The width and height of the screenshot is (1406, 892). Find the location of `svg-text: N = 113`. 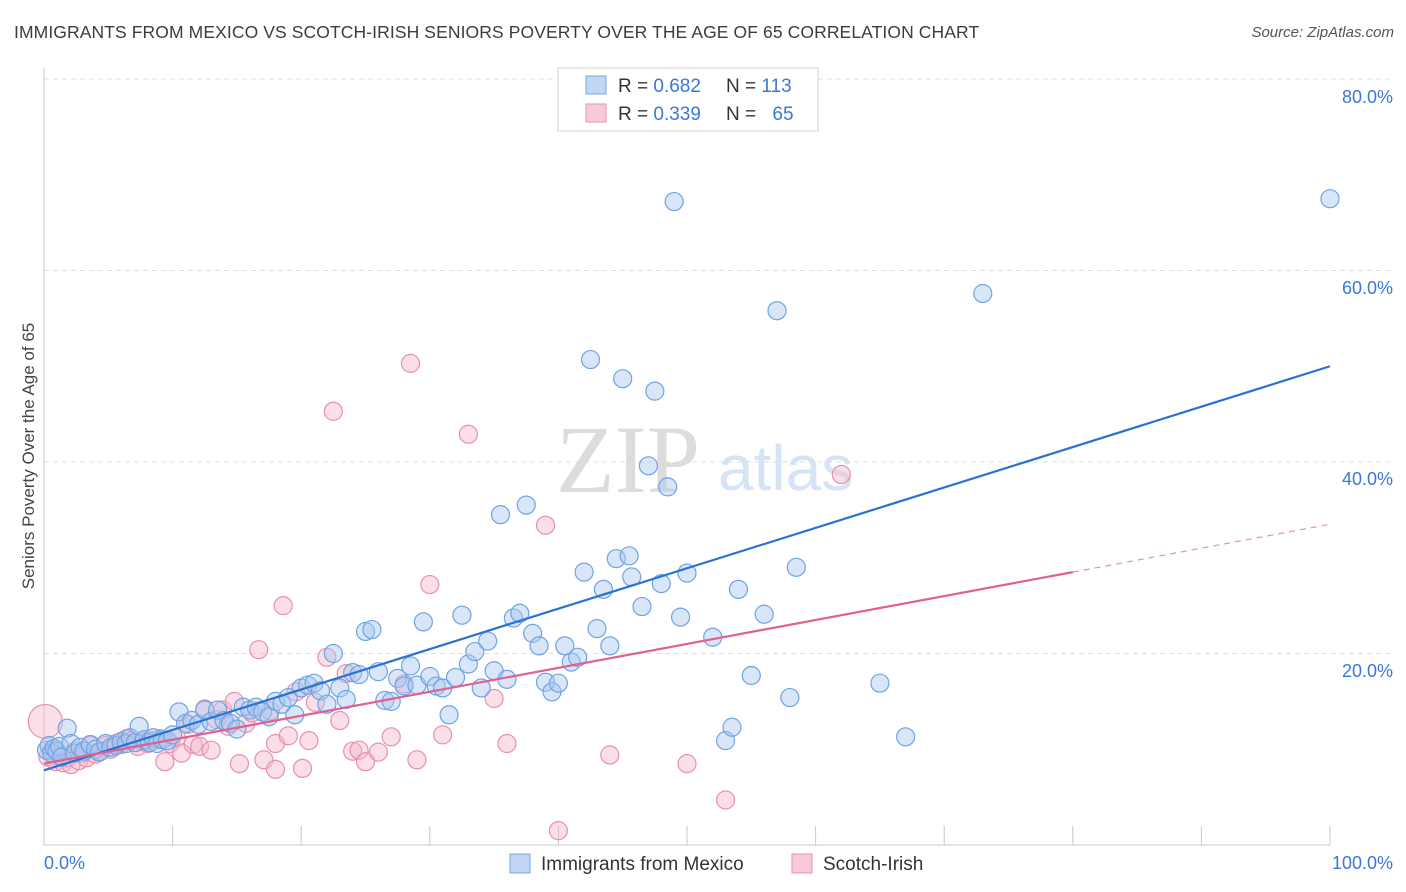

svg-text: N = 113 is located at coordinates (759, 86).